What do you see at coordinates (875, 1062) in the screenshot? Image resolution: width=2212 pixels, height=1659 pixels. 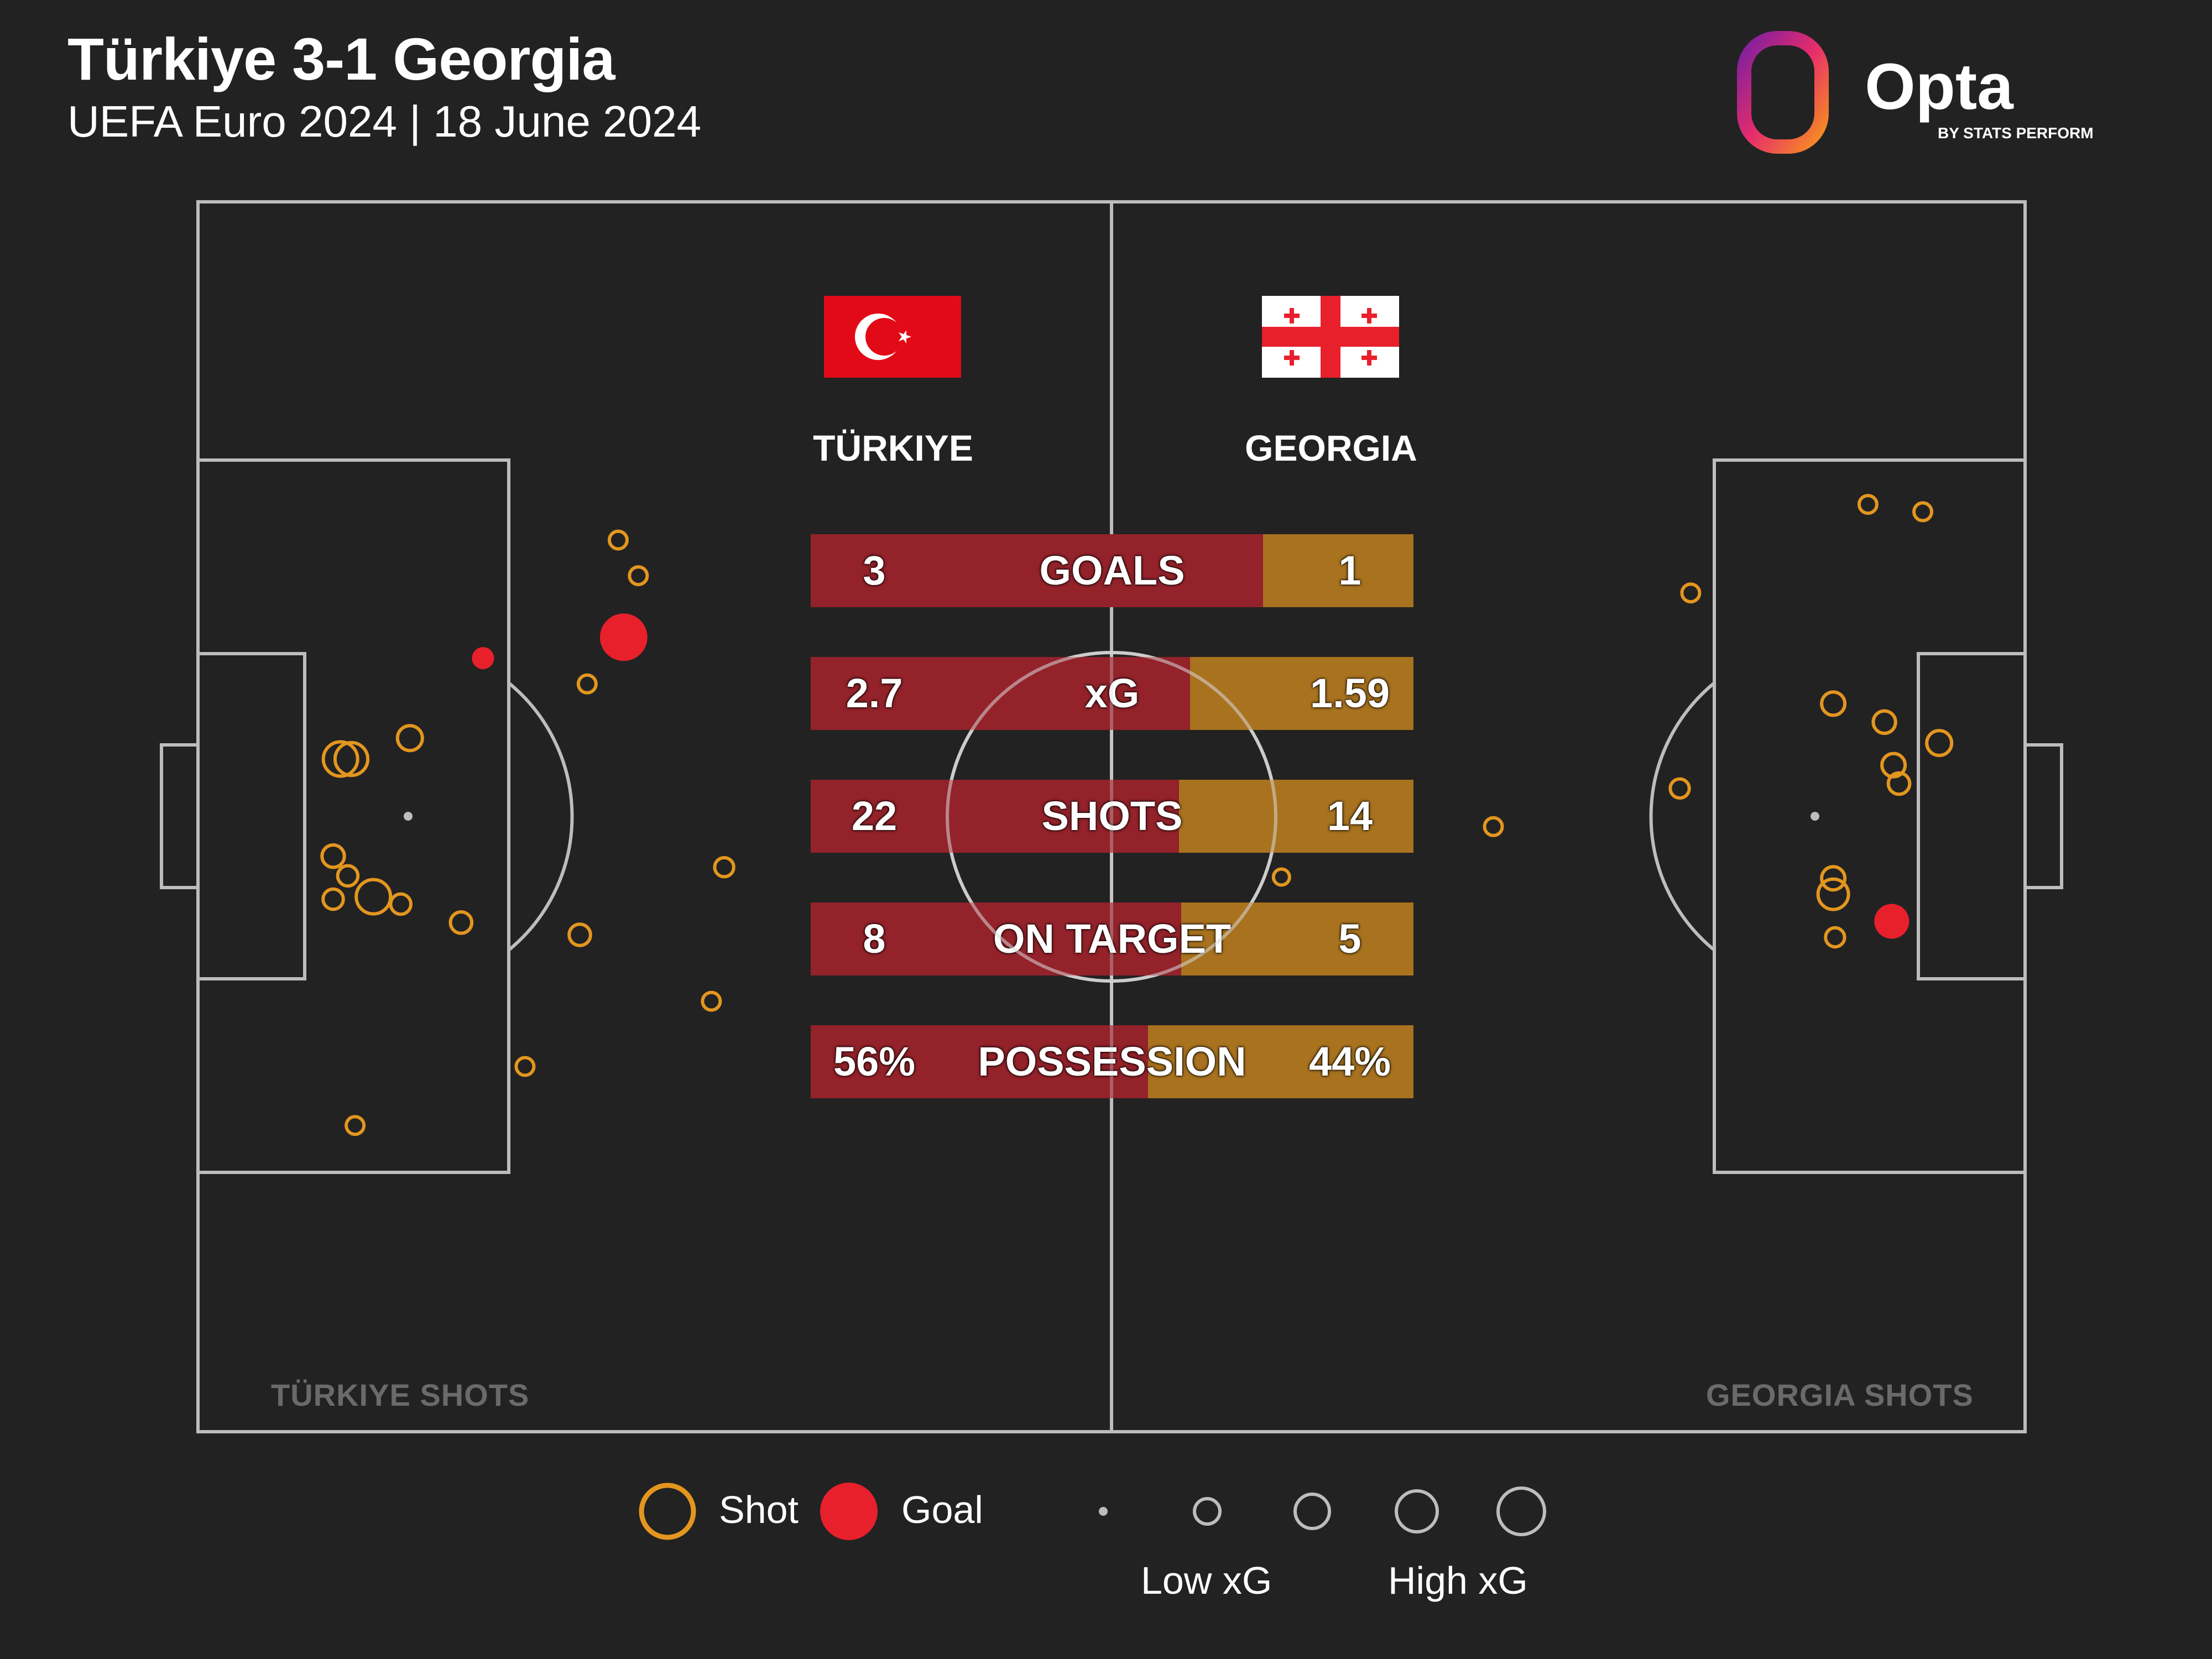 I see `home-value: 56%` at bounding box center [875, 1062].